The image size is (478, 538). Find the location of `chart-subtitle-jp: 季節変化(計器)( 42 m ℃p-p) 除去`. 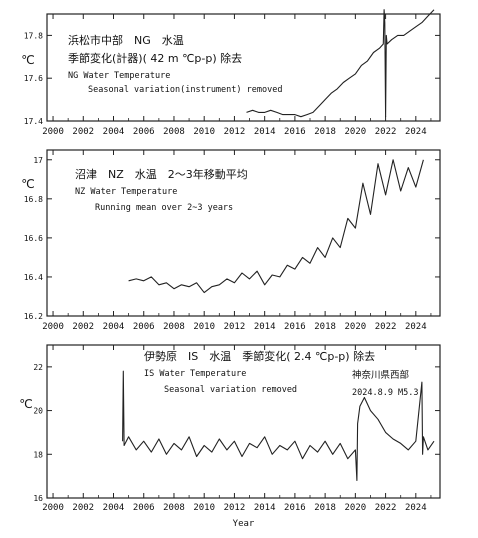

chart-subtitle-jp: 季節変化(計器)( 42 m ℃p-p) 除去 is located at coordinates (155, 58).